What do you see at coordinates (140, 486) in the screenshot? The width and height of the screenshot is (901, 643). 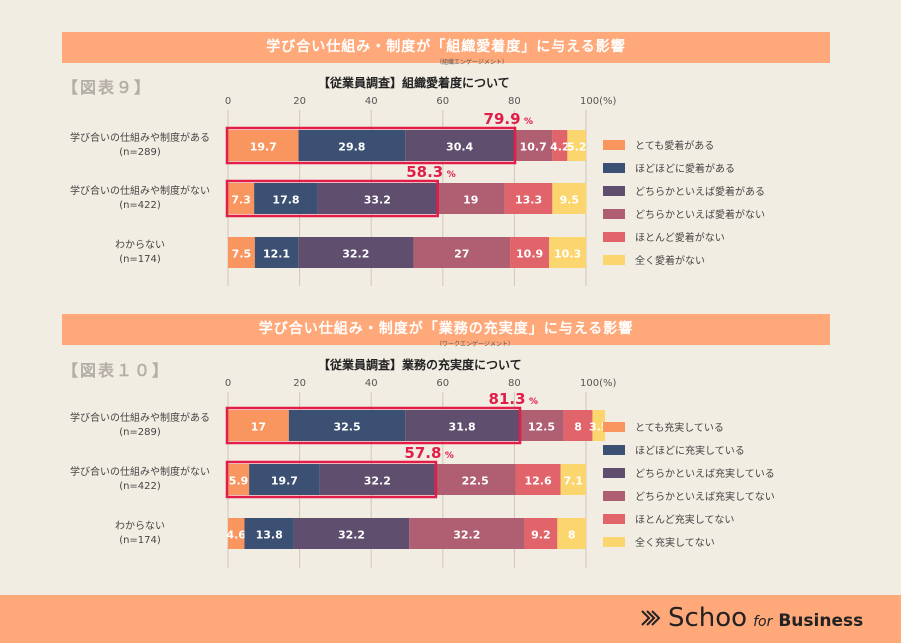 I see `chart2-row-n: (n=422)` at bounding box center [140, 486].